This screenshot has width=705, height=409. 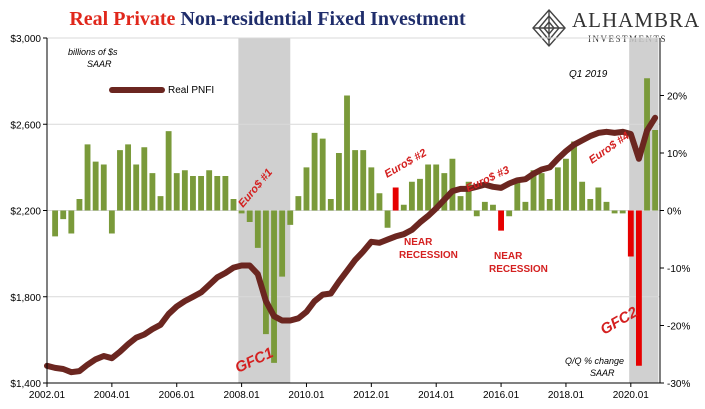 What do you see at coordinates (99, 64) in the screenshot?
I see `left-axis-label-line2: SAAR` at bounding box center [99, 64].